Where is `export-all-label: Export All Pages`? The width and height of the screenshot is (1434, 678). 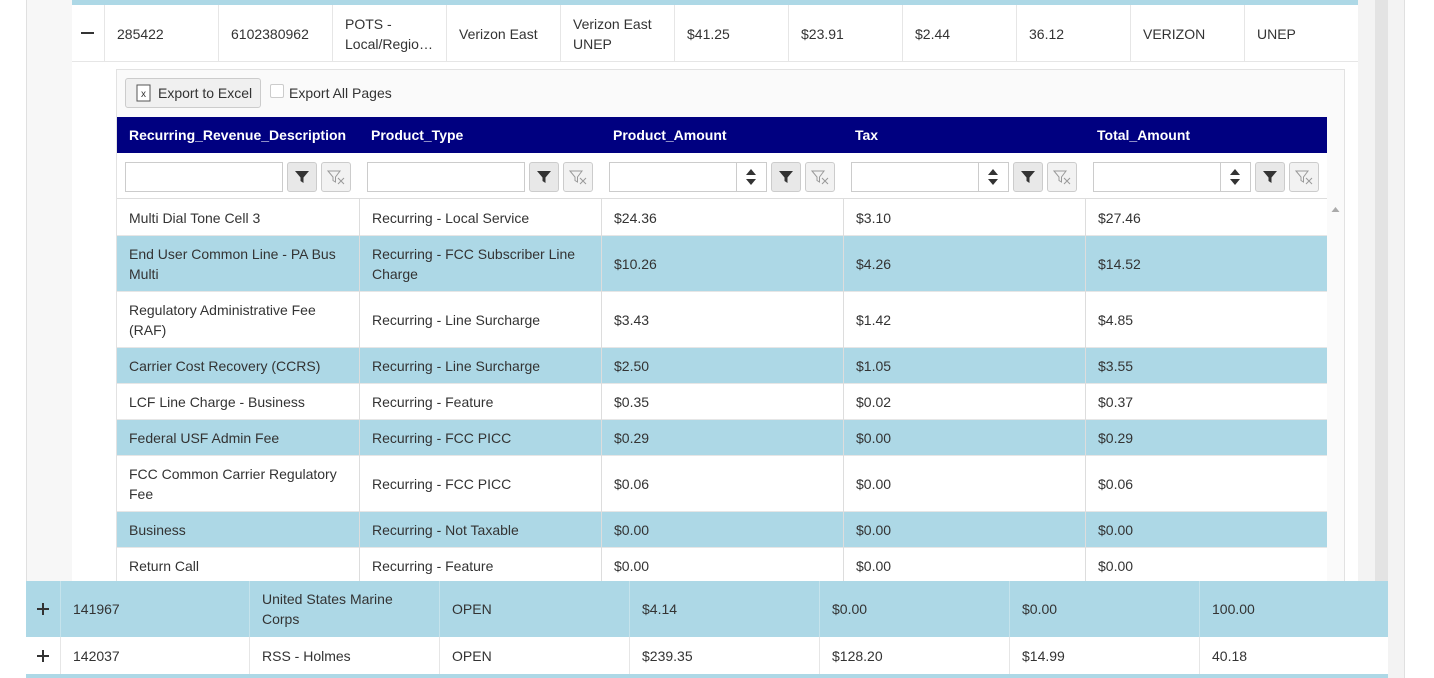
export-all-label: Export All Pages is located at coordinates (340, 93).